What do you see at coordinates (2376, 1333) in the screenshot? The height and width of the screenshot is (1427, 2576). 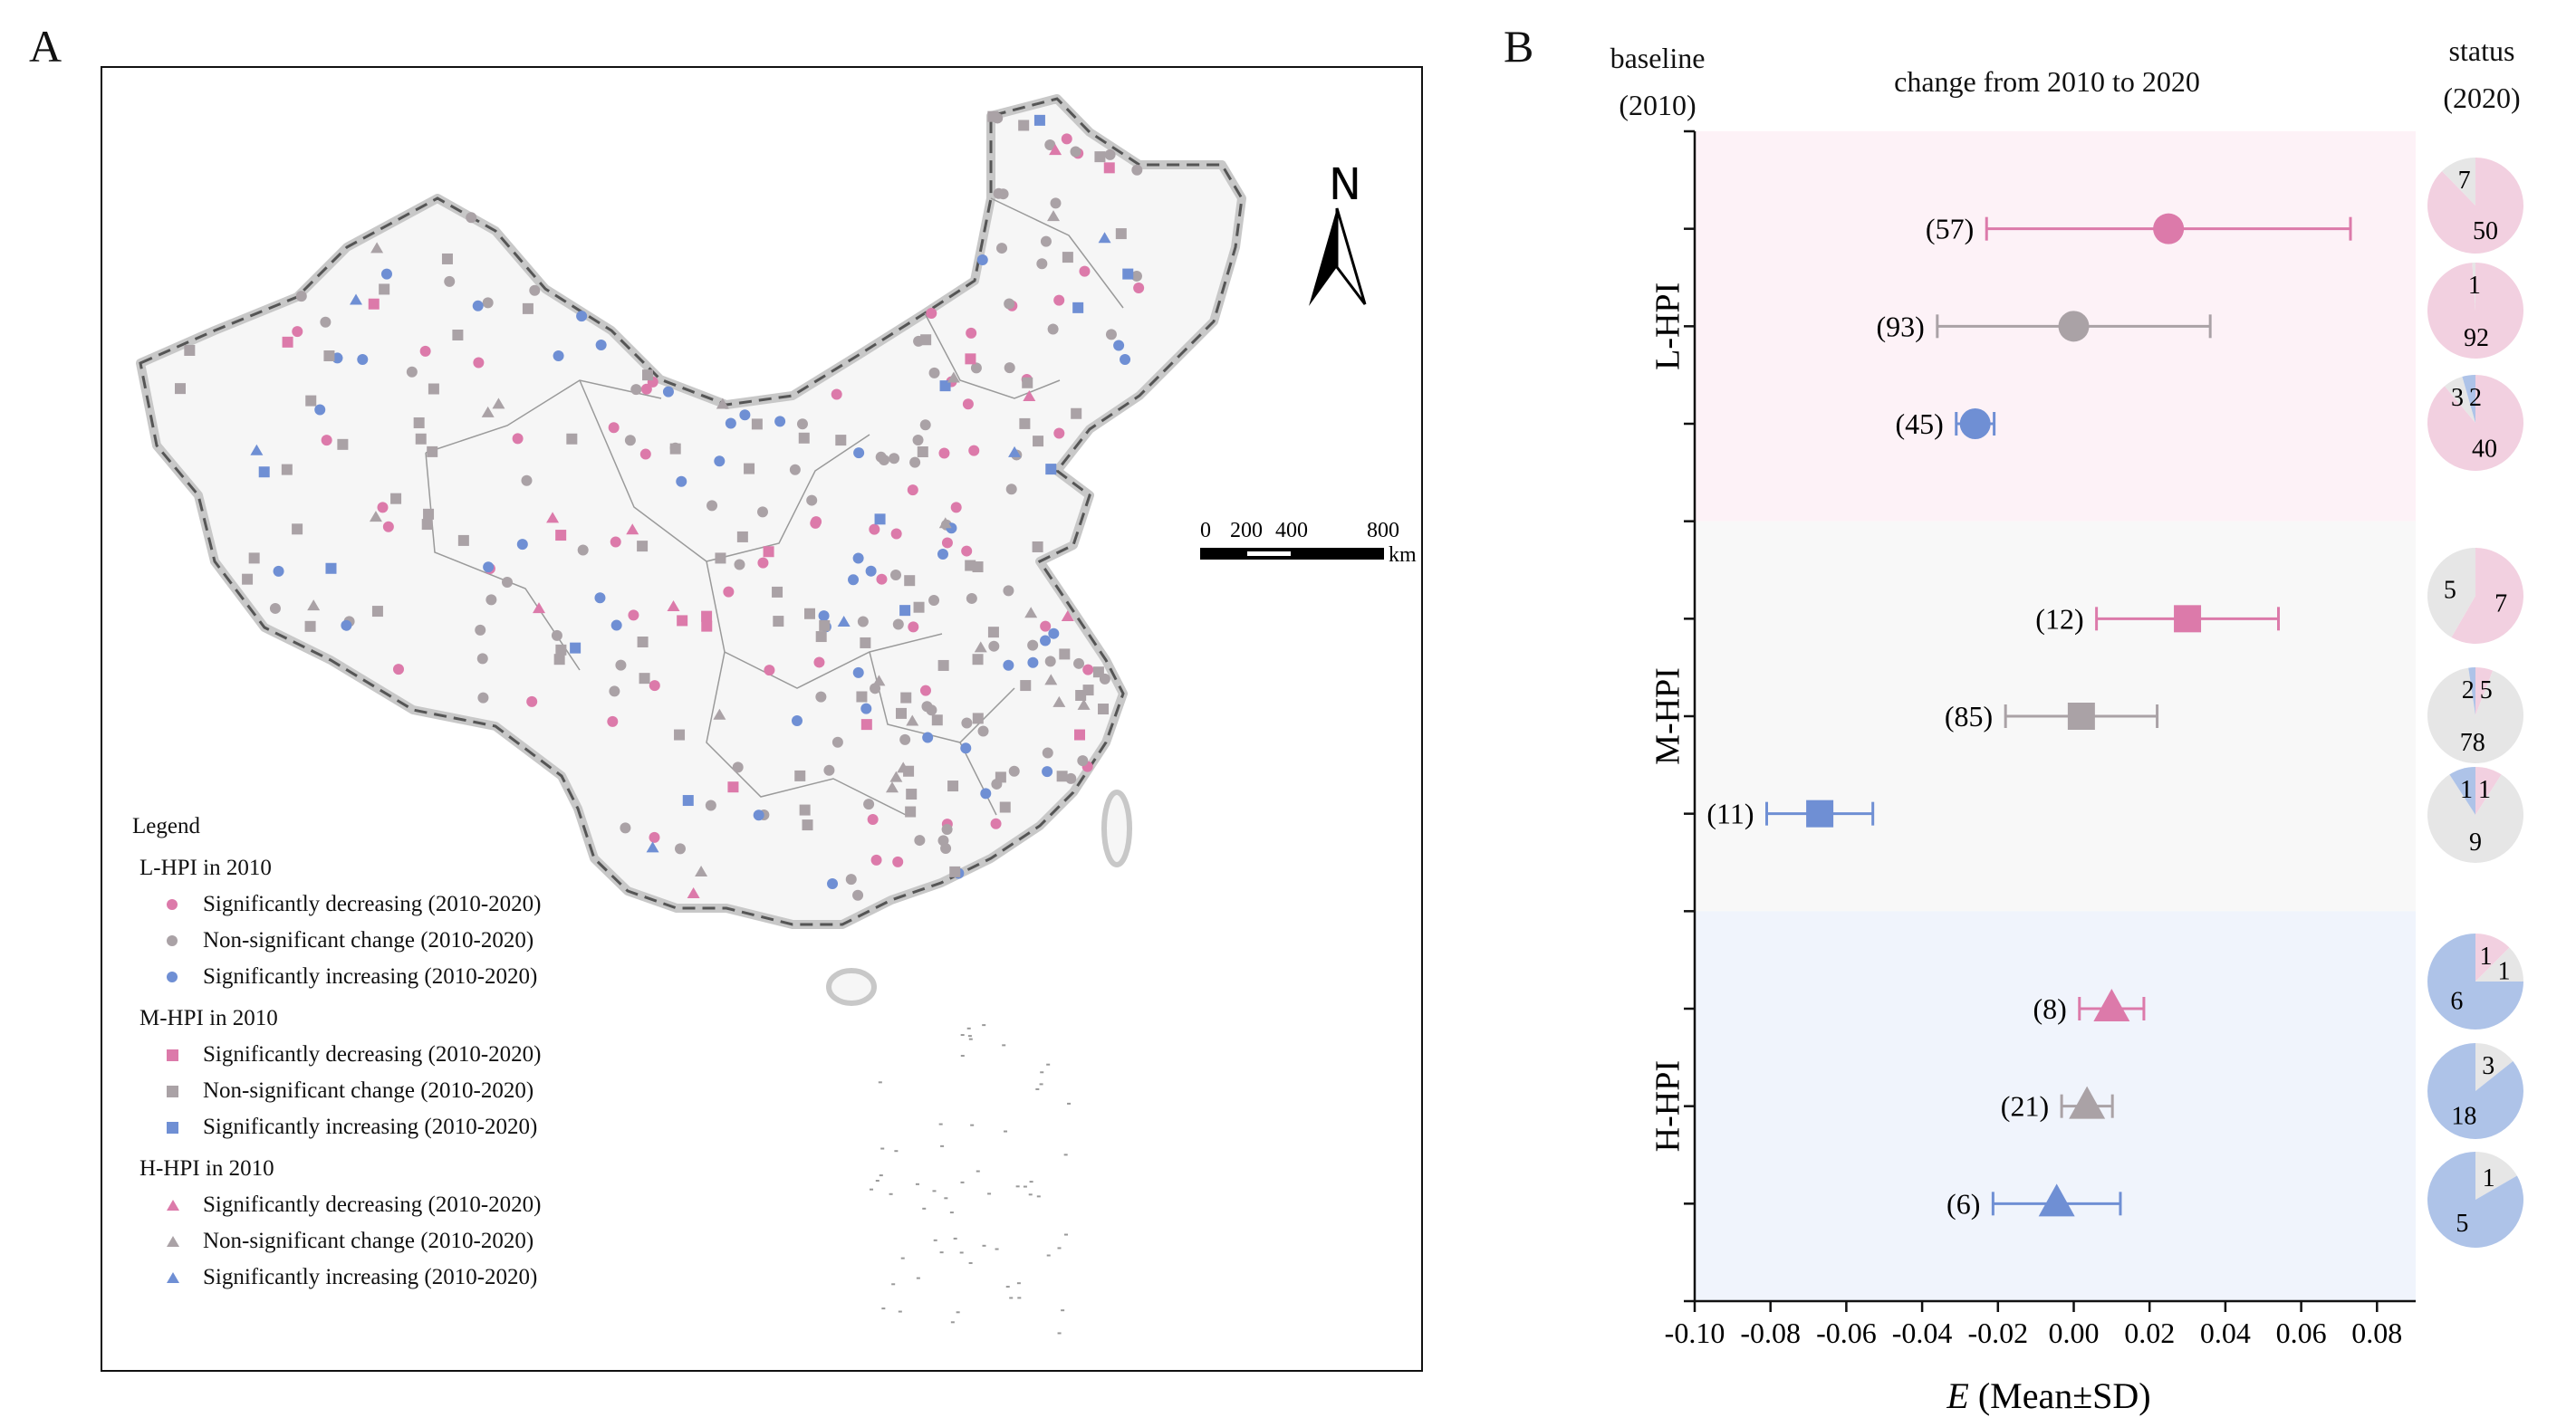 I see `x-tick-label: 0.08` at bounding box center [2376, 1333].